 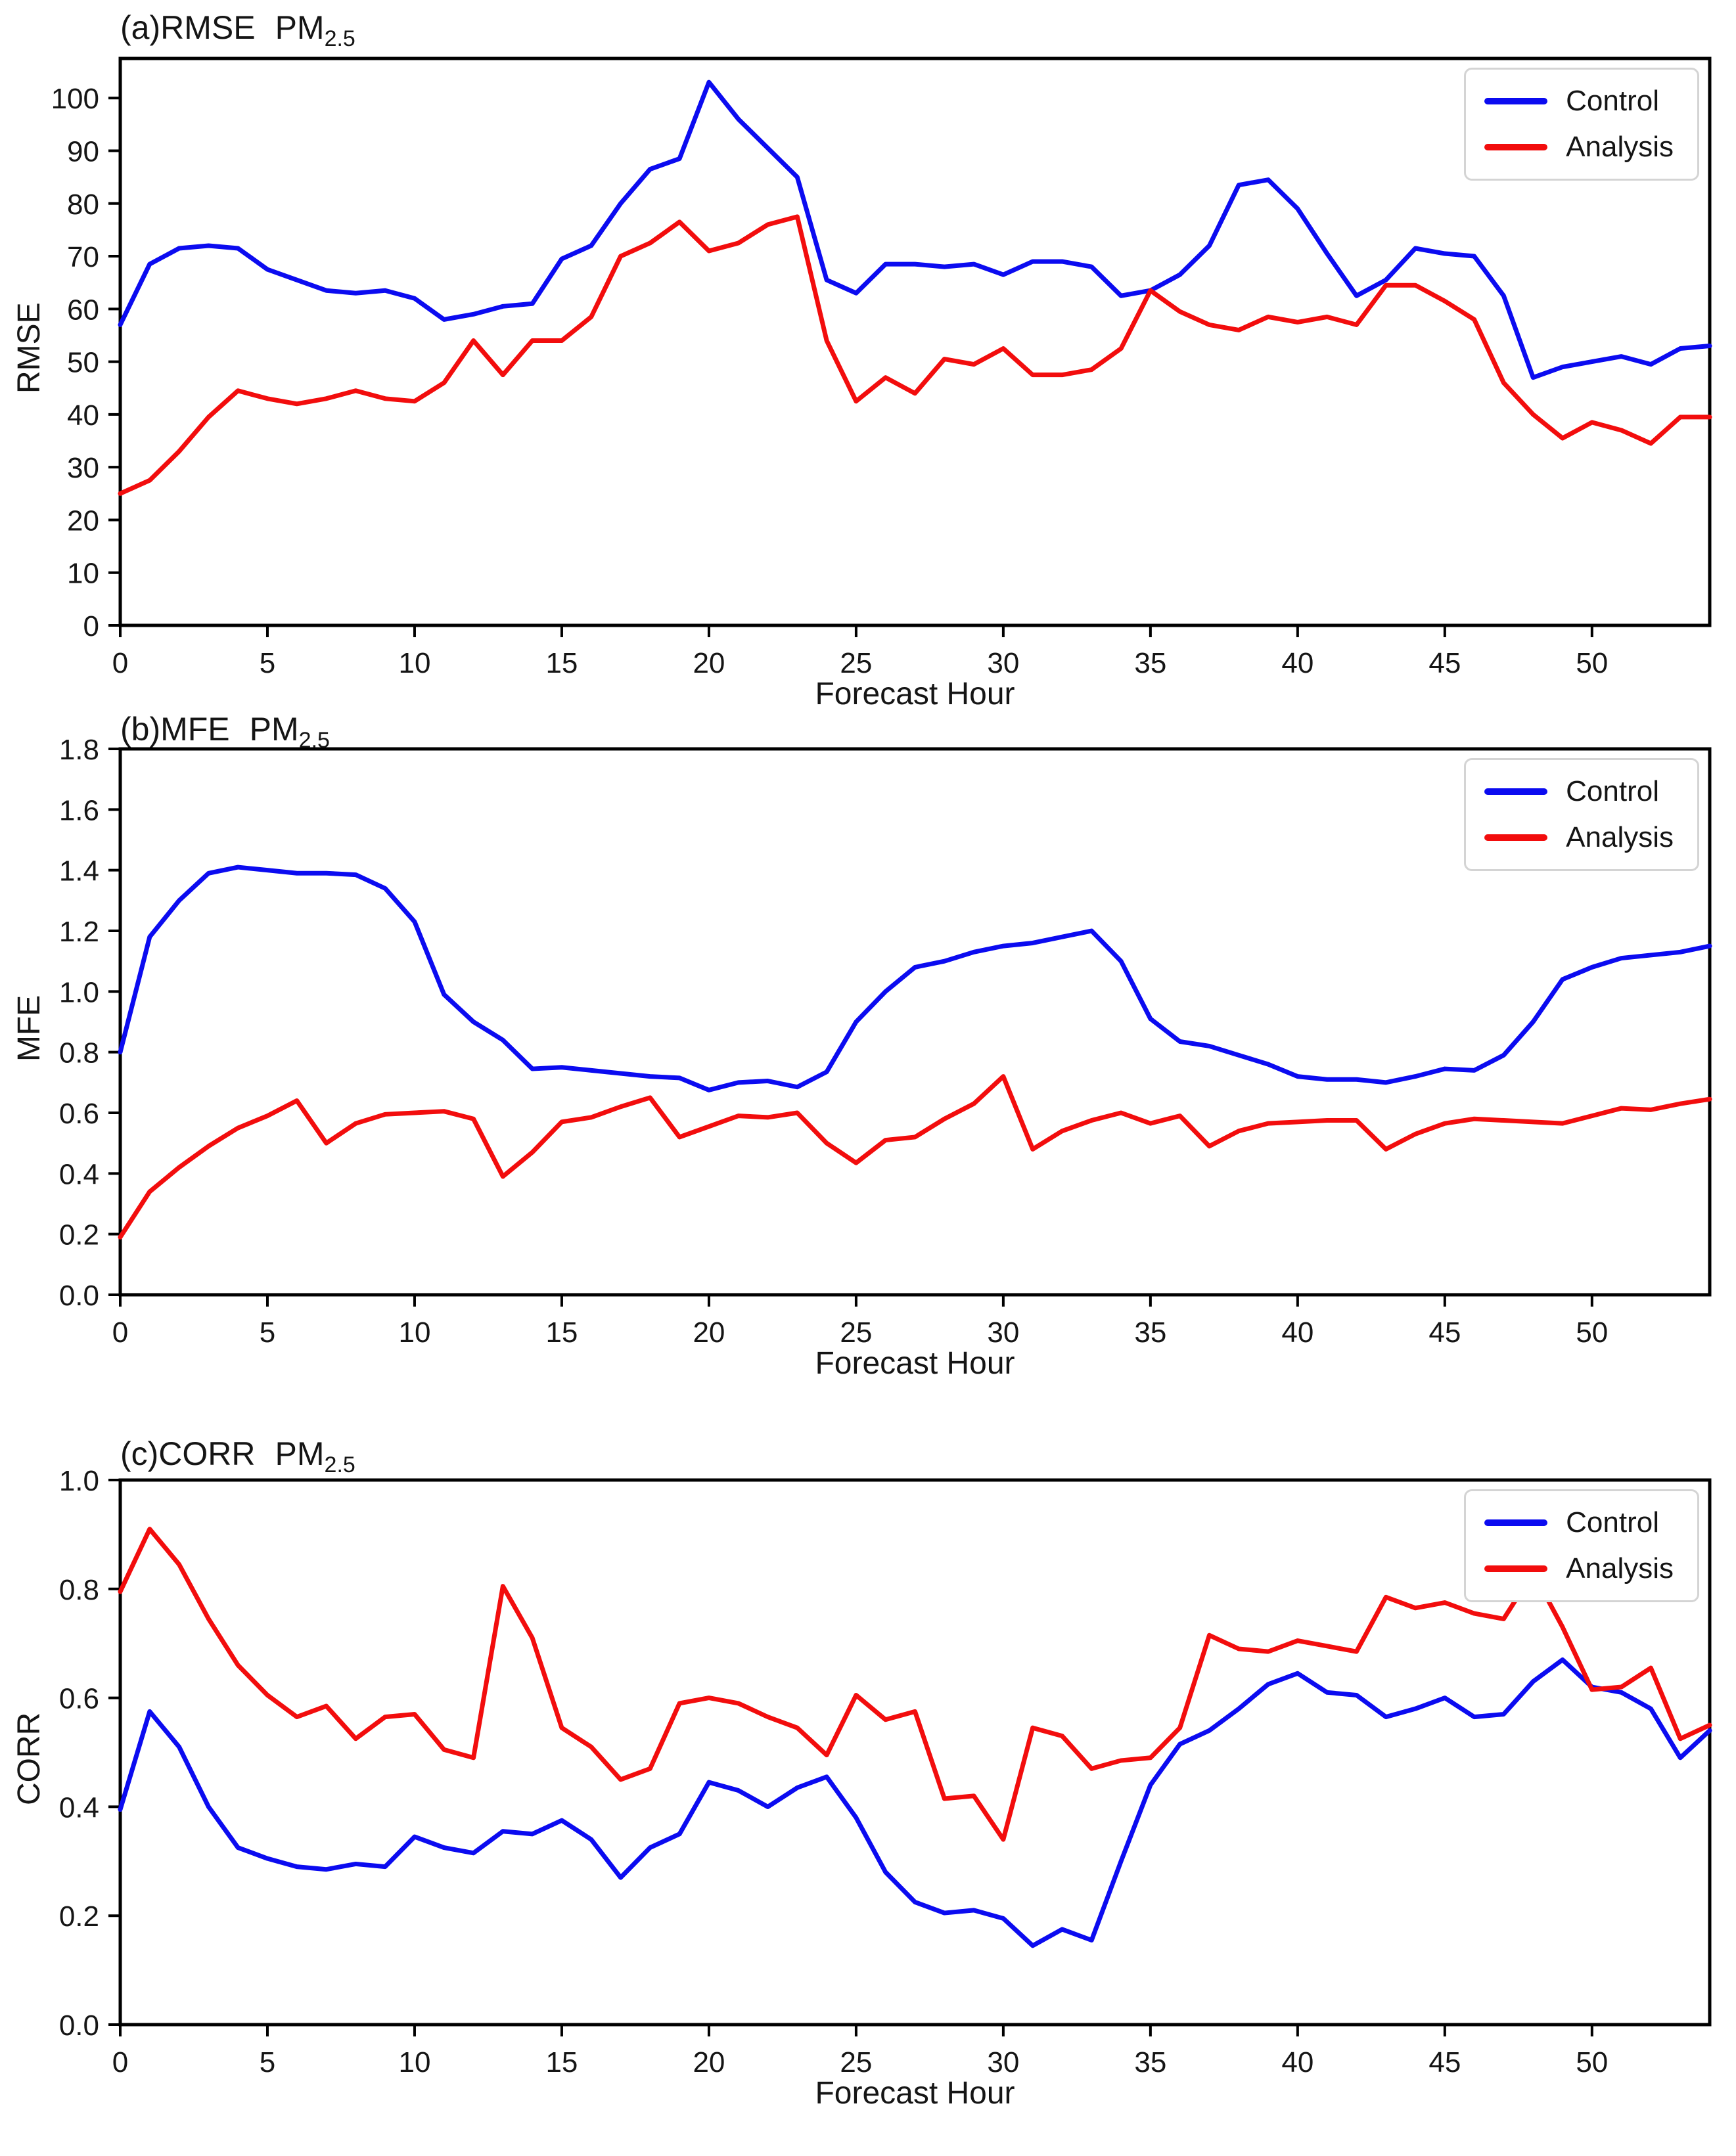 I want to click on svg-text: 1.2, so click(x=79, y=932).